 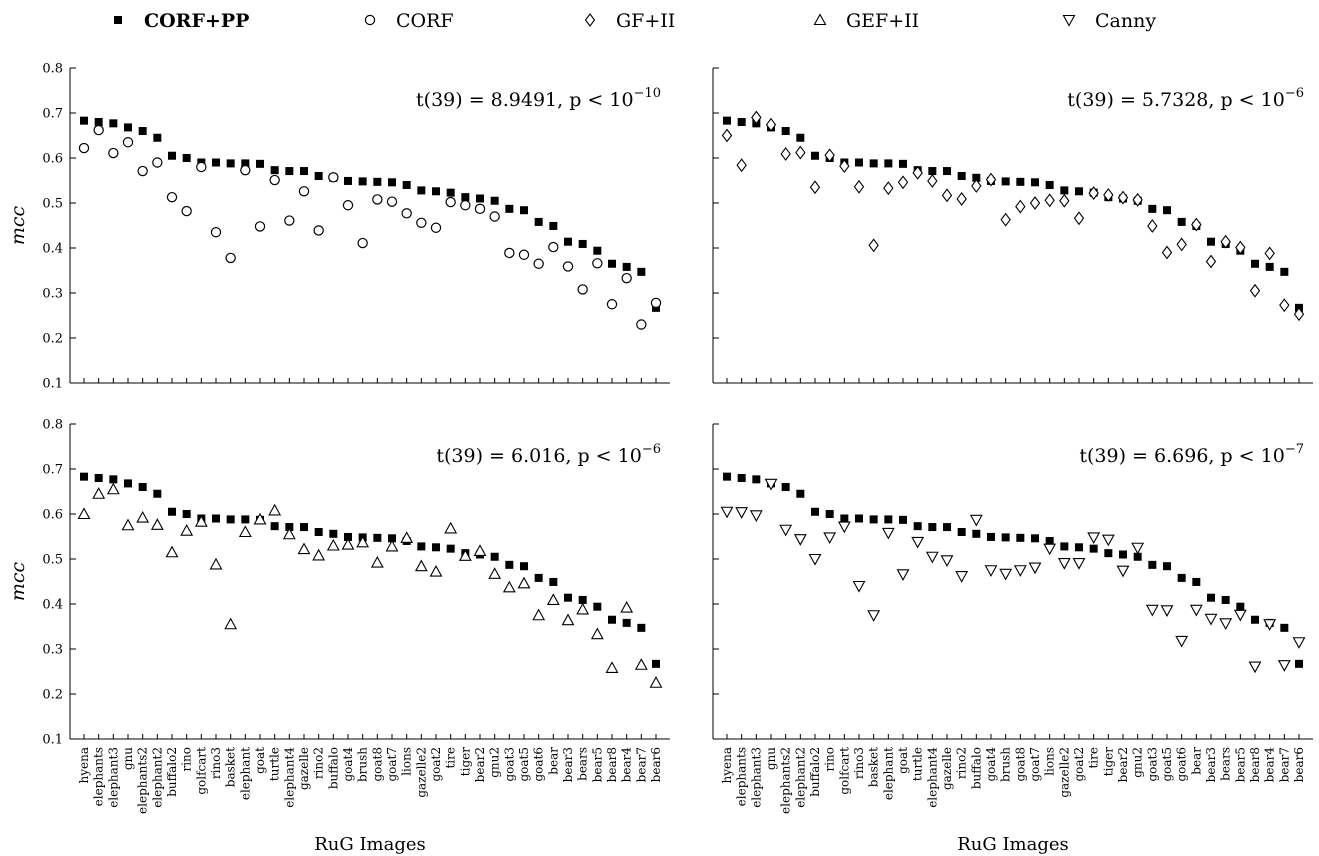 I want to click on y-tick-label: 0.7, so click(x=52, y=470).